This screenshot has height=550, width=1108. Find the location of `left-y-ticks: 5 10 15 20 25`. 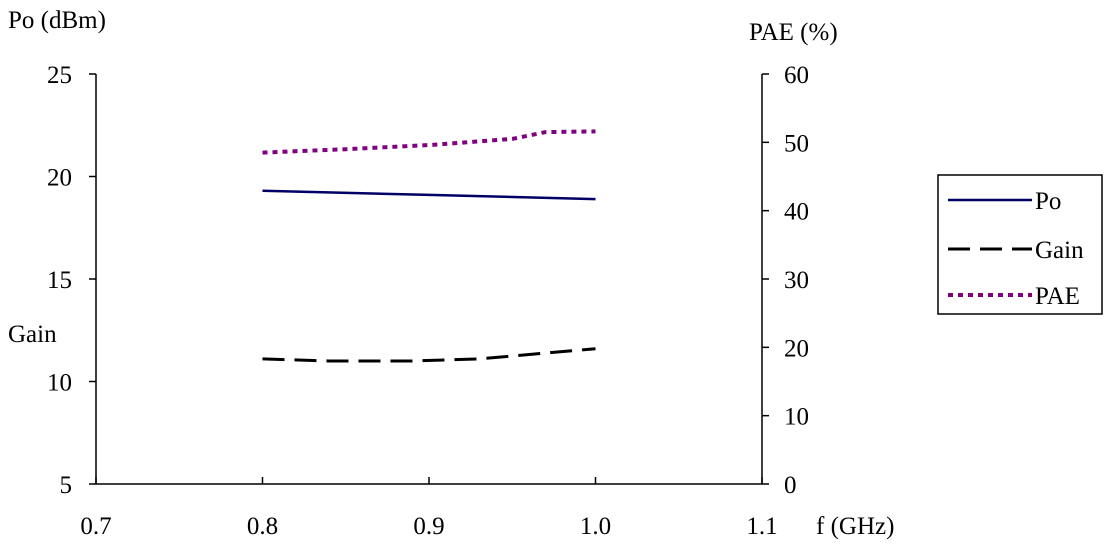

left-y-ticks: 5 10 15 20 25 is located at coordinates (71, 280).